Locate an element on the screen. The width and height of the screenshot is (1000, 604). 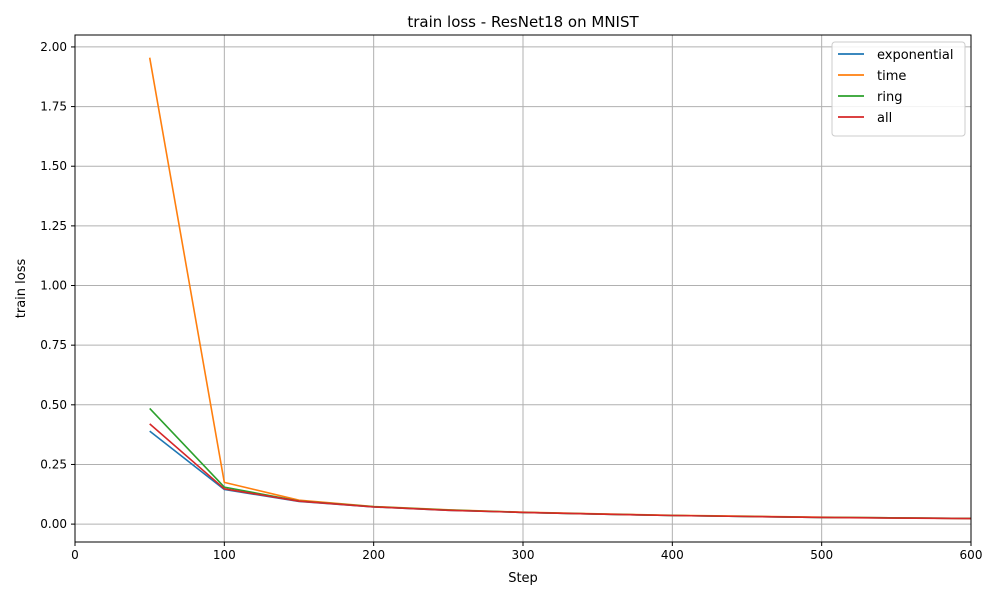
legend: exponential time ring all is located at coordinates (898, 89).